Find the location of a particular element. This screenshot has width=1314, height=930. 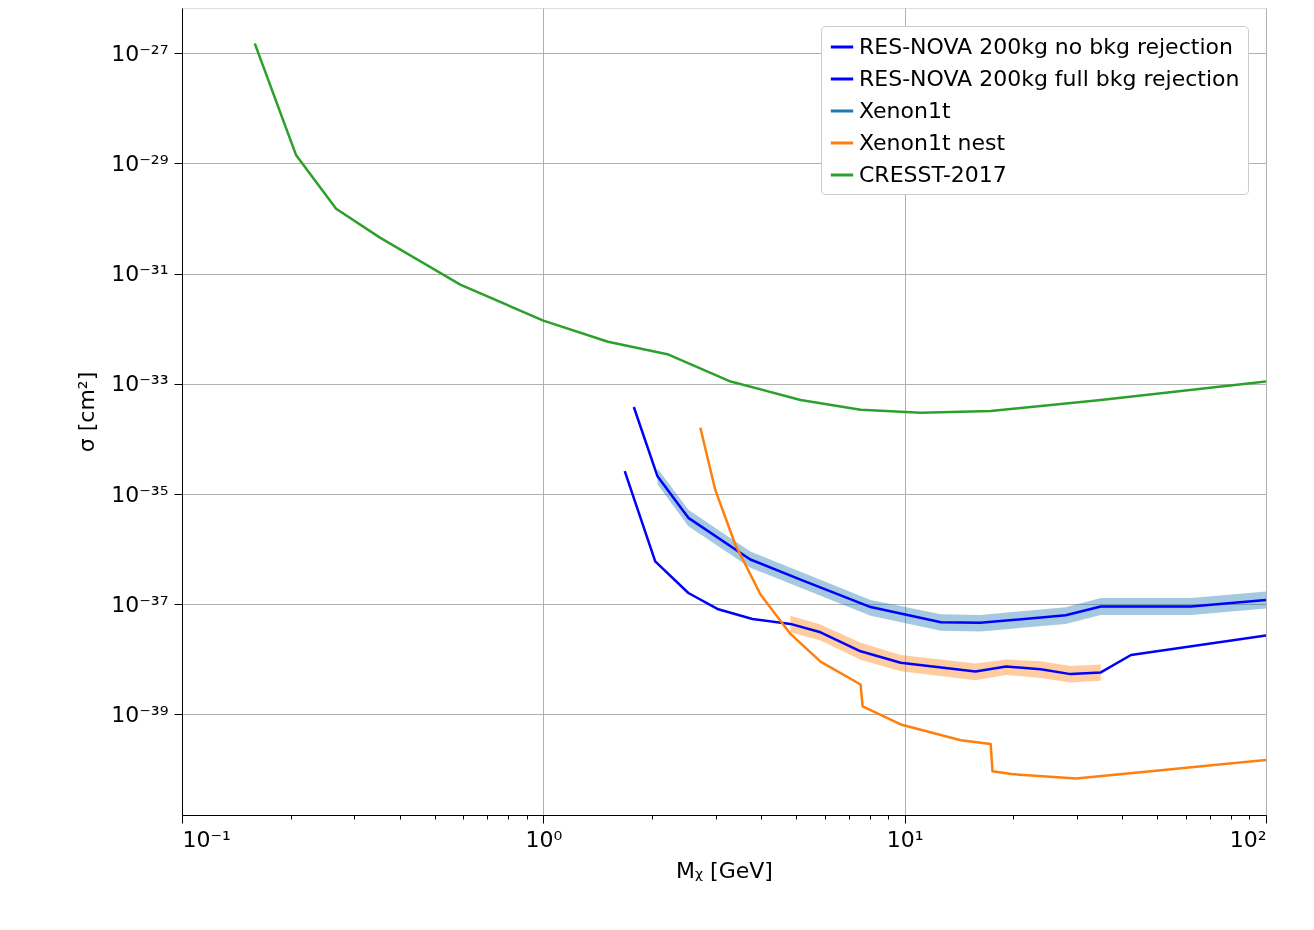

x-tick-label: 10⁰ is located at coordinates (544, 839).